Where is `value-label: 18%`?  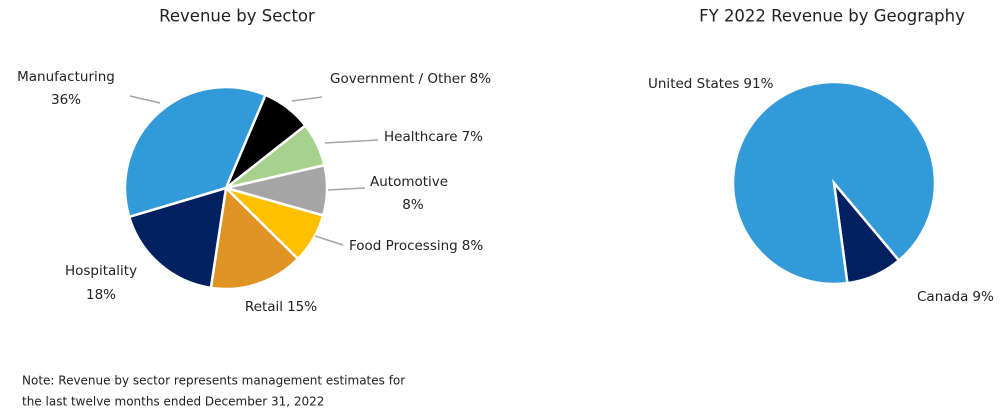
value-label: 18% is located at coordinates (101, 295).